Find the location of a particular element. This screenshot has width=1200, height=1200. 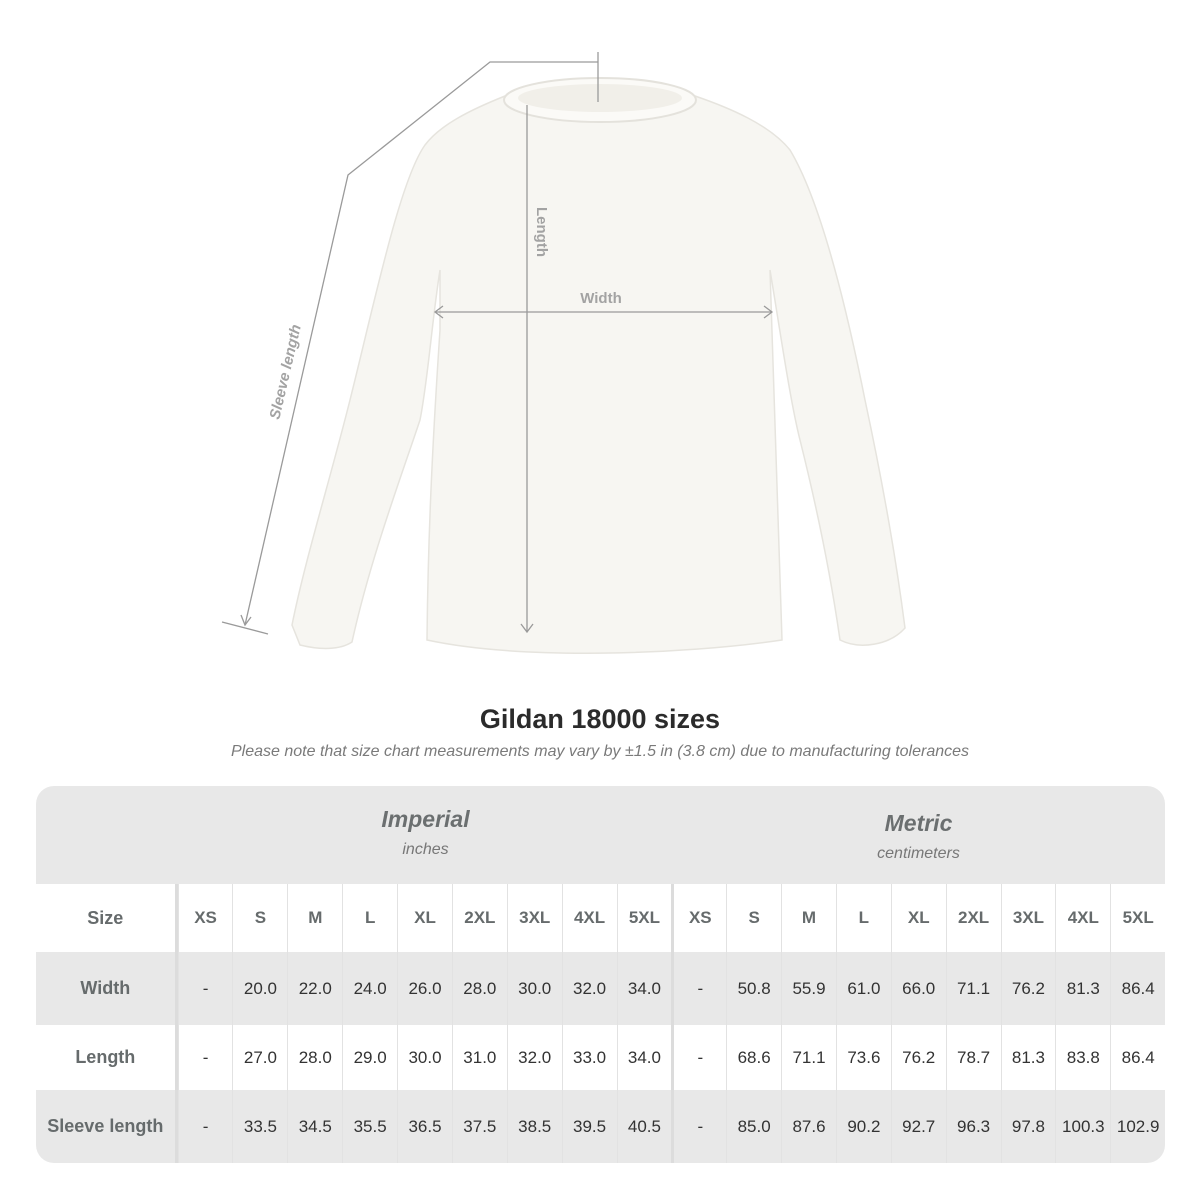

length-label: Length is located at coordinates (541, 232).